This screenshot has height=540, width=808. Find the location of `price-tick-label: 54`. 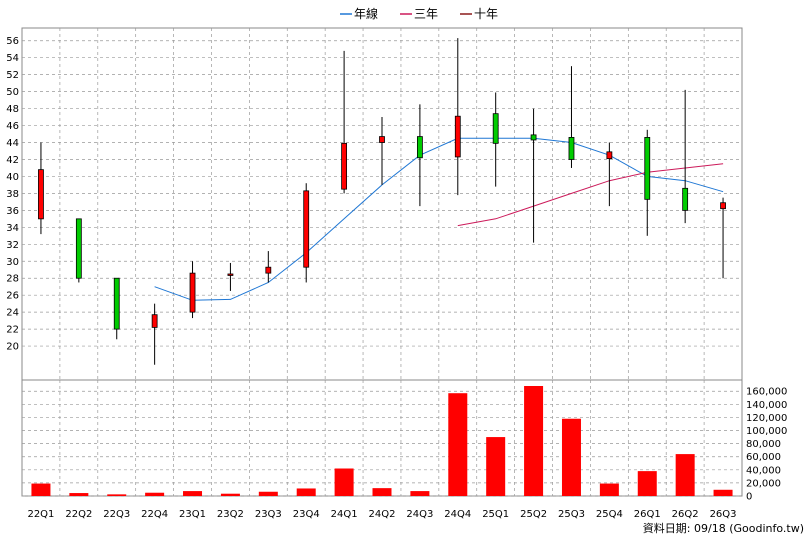

price-tick-label: 54 is located at coordinates (12, 58).